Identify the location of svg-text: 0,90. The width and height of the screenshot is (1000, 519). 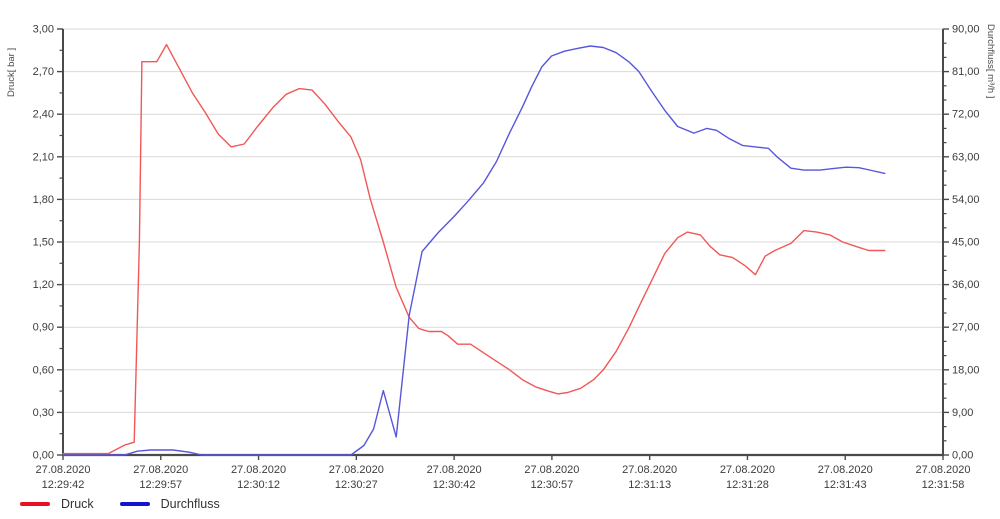
(43, 328).